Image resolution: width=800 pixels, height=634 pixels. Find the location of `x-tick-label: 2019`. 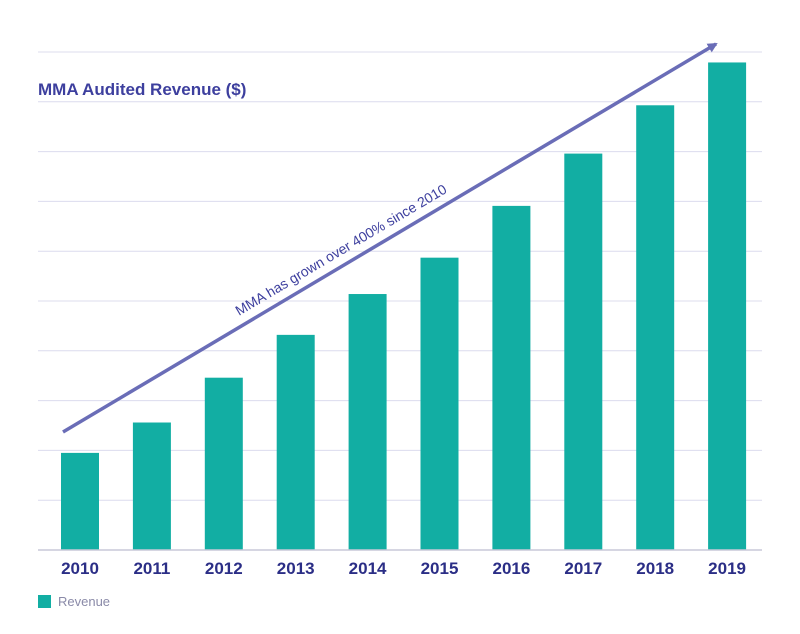

x-tick-label: 2019 is located at coordinates (727, 568).